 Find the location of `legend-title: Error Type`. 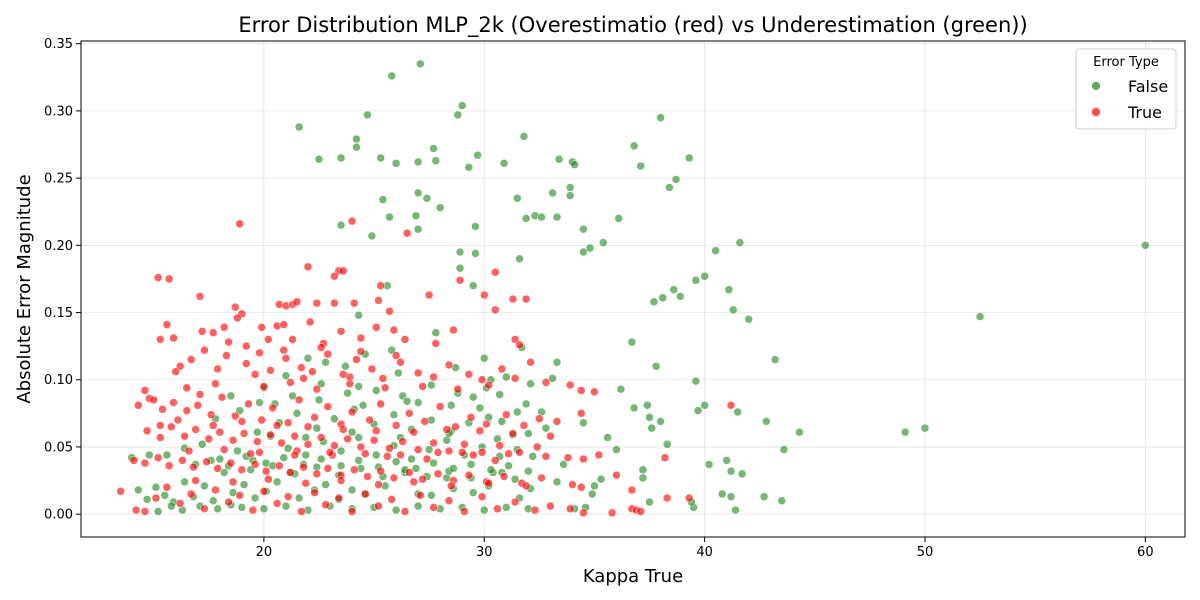

legend-title: Error Type is located at coordinates (1126, 62).